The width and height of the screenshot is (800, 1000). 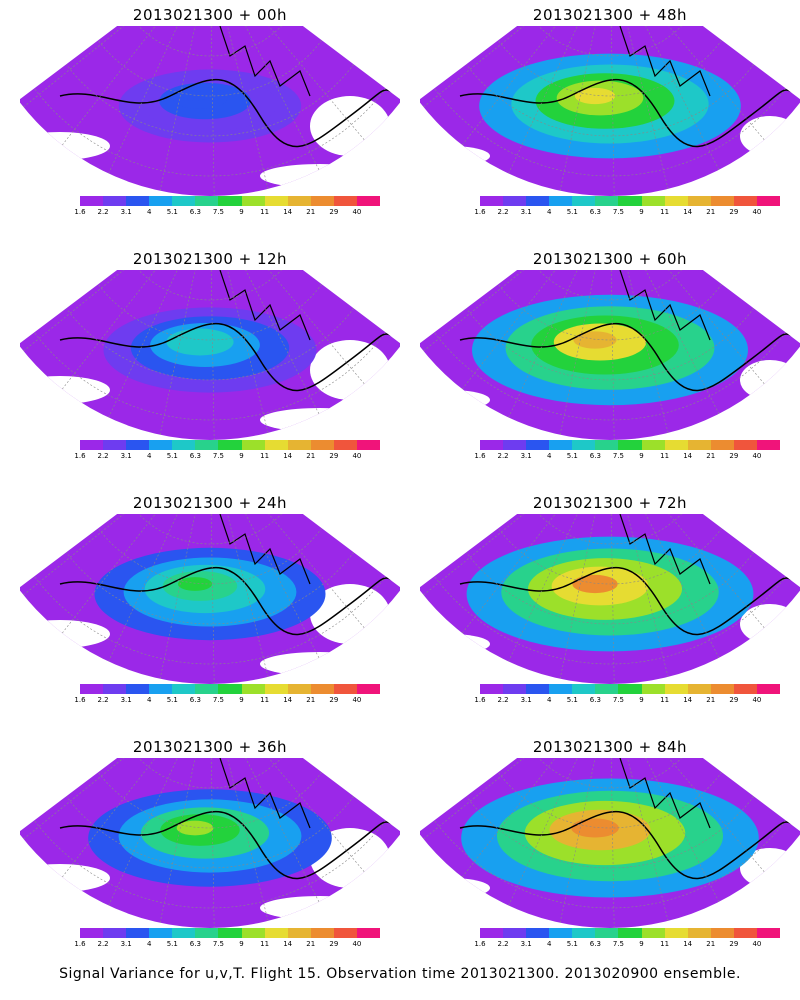 What do you see at coordinates (610, 503) in the screenshot?
I see `panel-title: 2013021300 + 72h` at bounding box center [610, 503].